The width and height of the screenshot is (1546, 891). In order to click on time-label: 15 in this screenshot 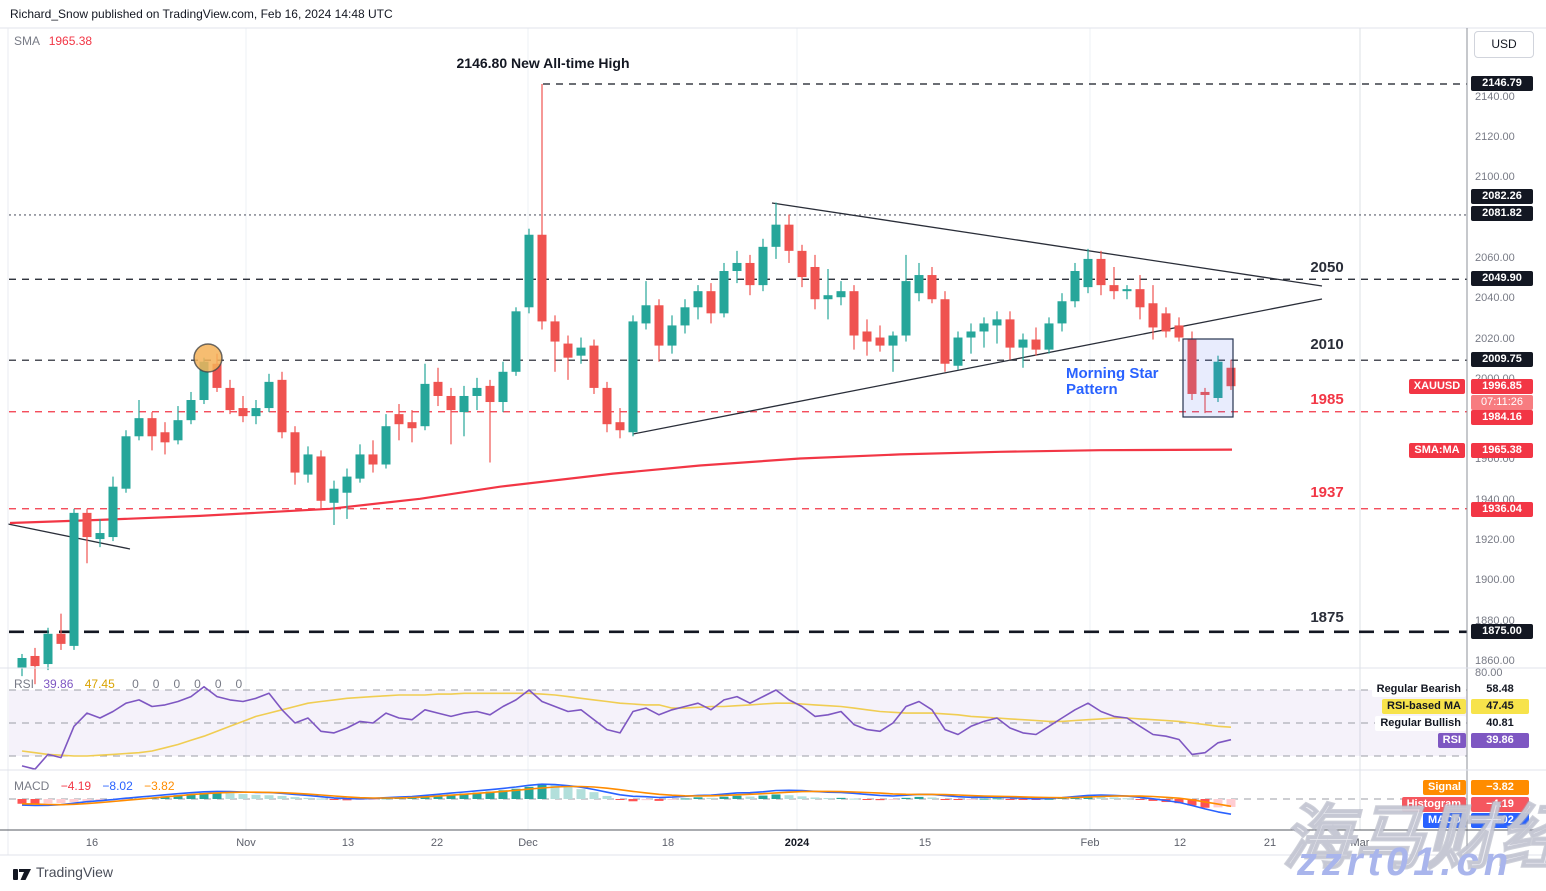, I will do `click(925, 843)`.